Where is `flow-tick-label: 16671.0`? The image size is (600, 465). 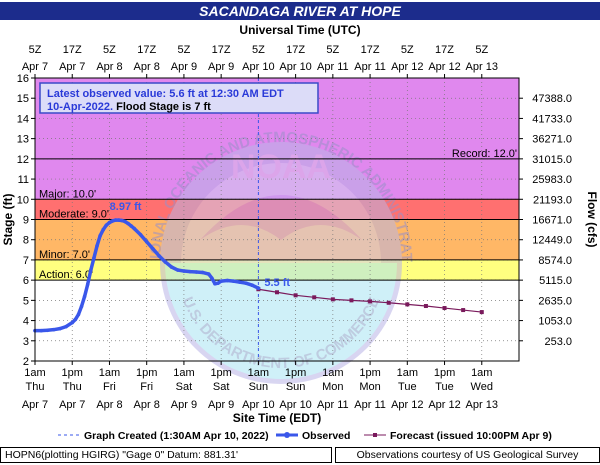
flow-tick-label: 16671.0 is located at coordinates (552, 221).